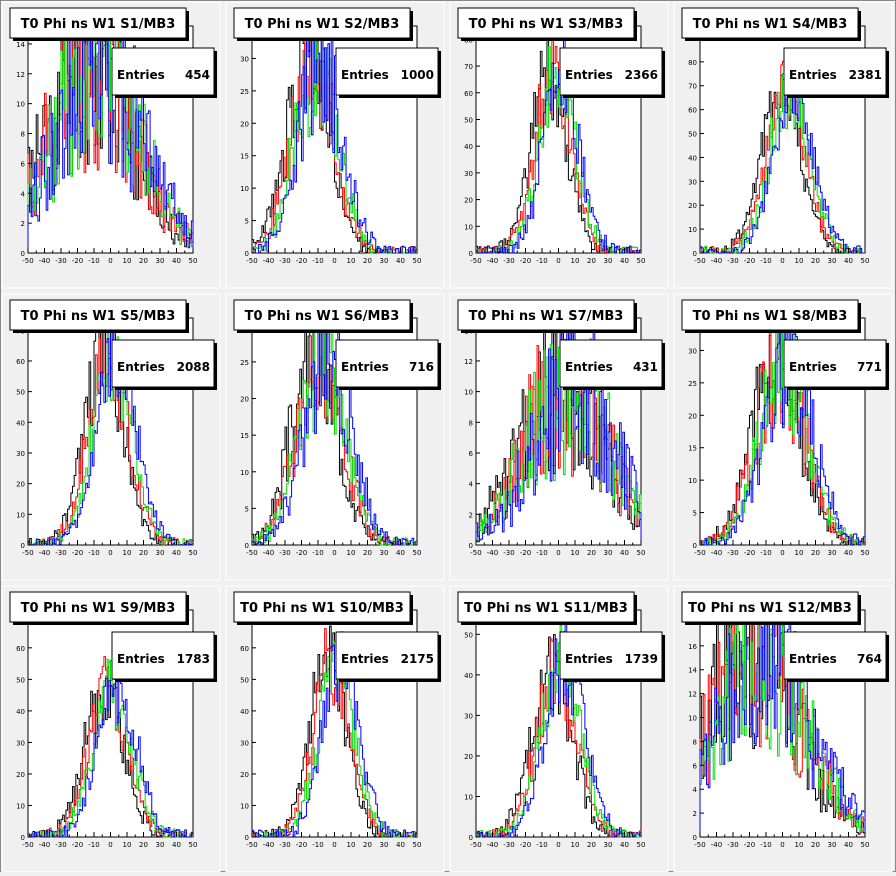  Describe the element at coordinates (695, 514) in the screenshot. I see `y-tick-label: 5` at that location.